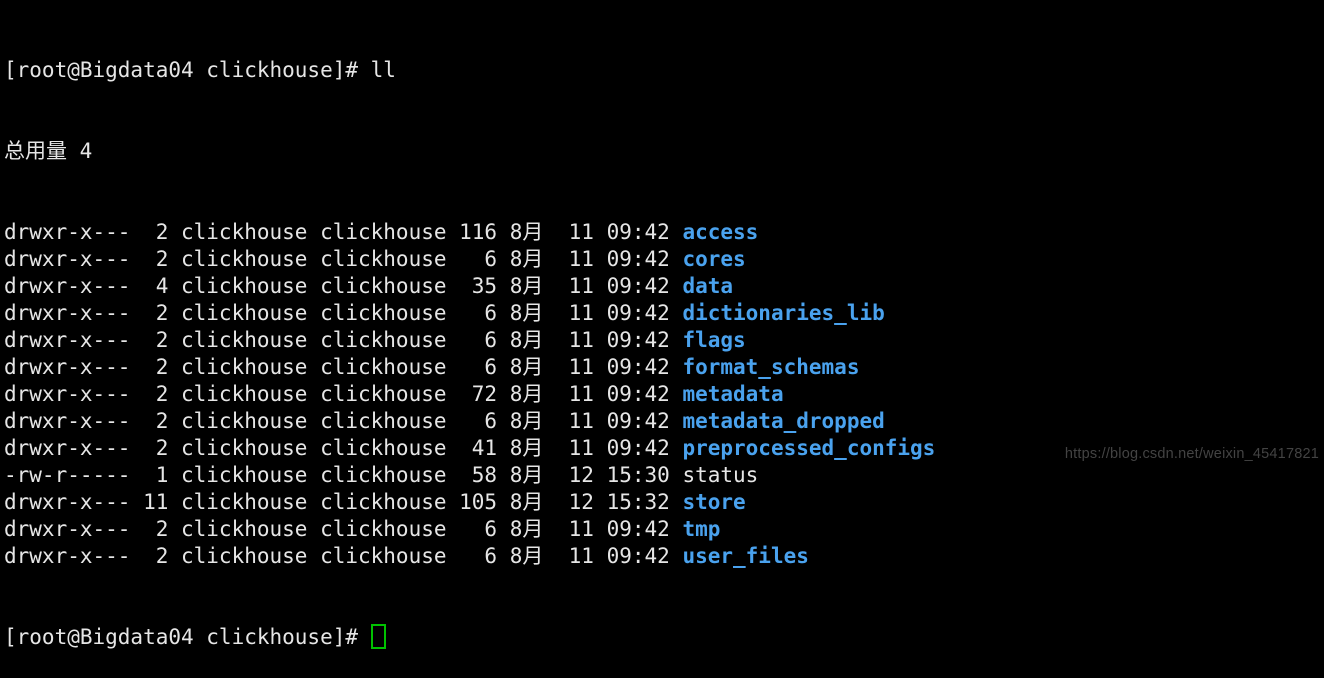  I want to click on command-line: [root@Bigdata04 clickhouse]# ll, so click(664, 70).